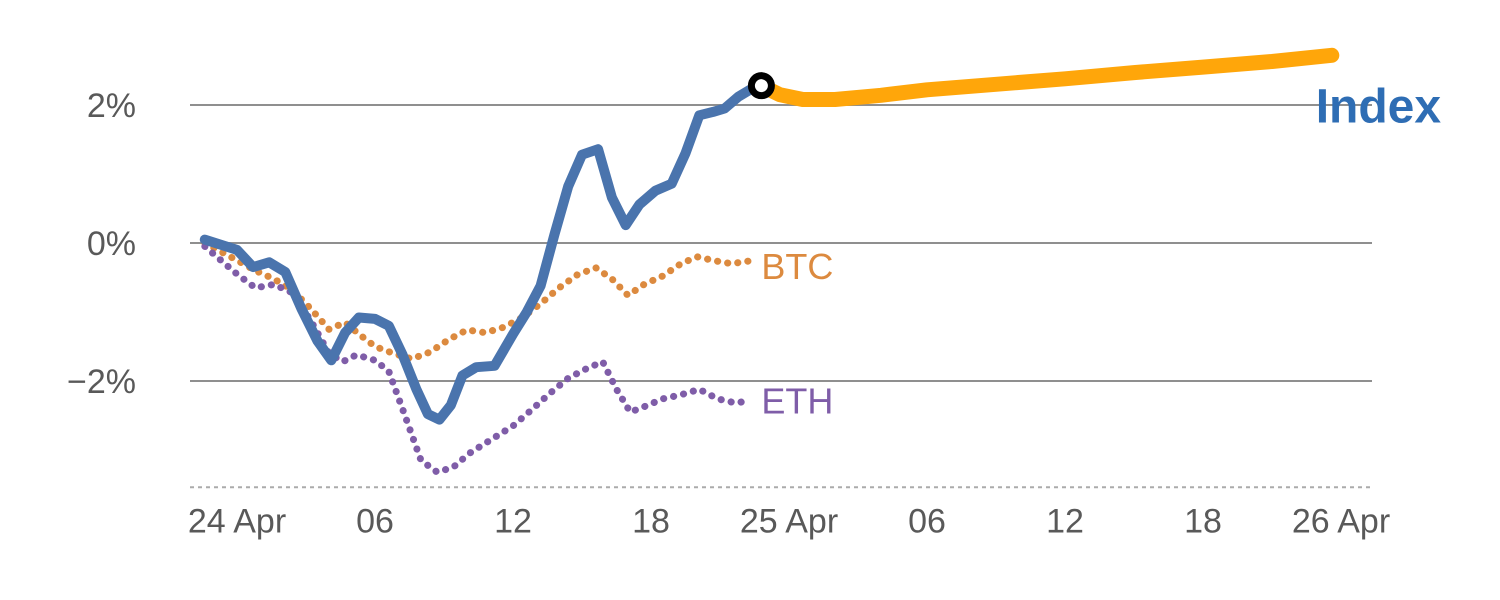 Image resolution: width=1500 pixels, height=600 pixels. I want to click on btc-series-label: BTC, so click(797, 266).